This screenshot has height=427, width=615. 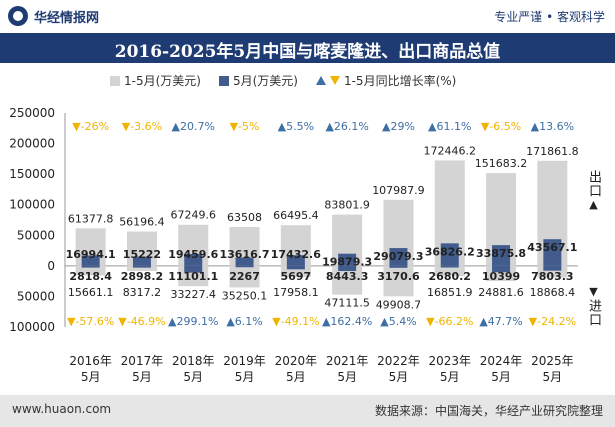 I want to click on export-cumulative-label: 107987.9, so click(x=398, y=190).